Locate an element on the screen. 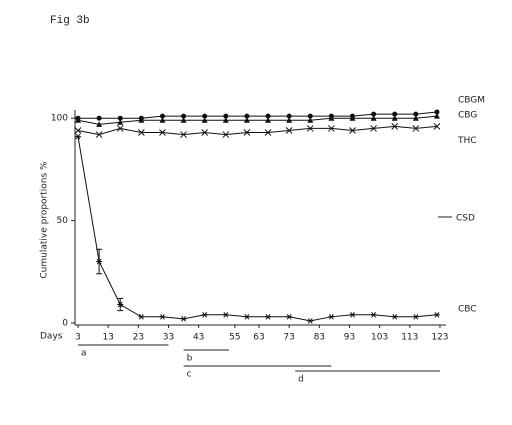  x-tick-label: 43 is located at coordinates (198, 338).